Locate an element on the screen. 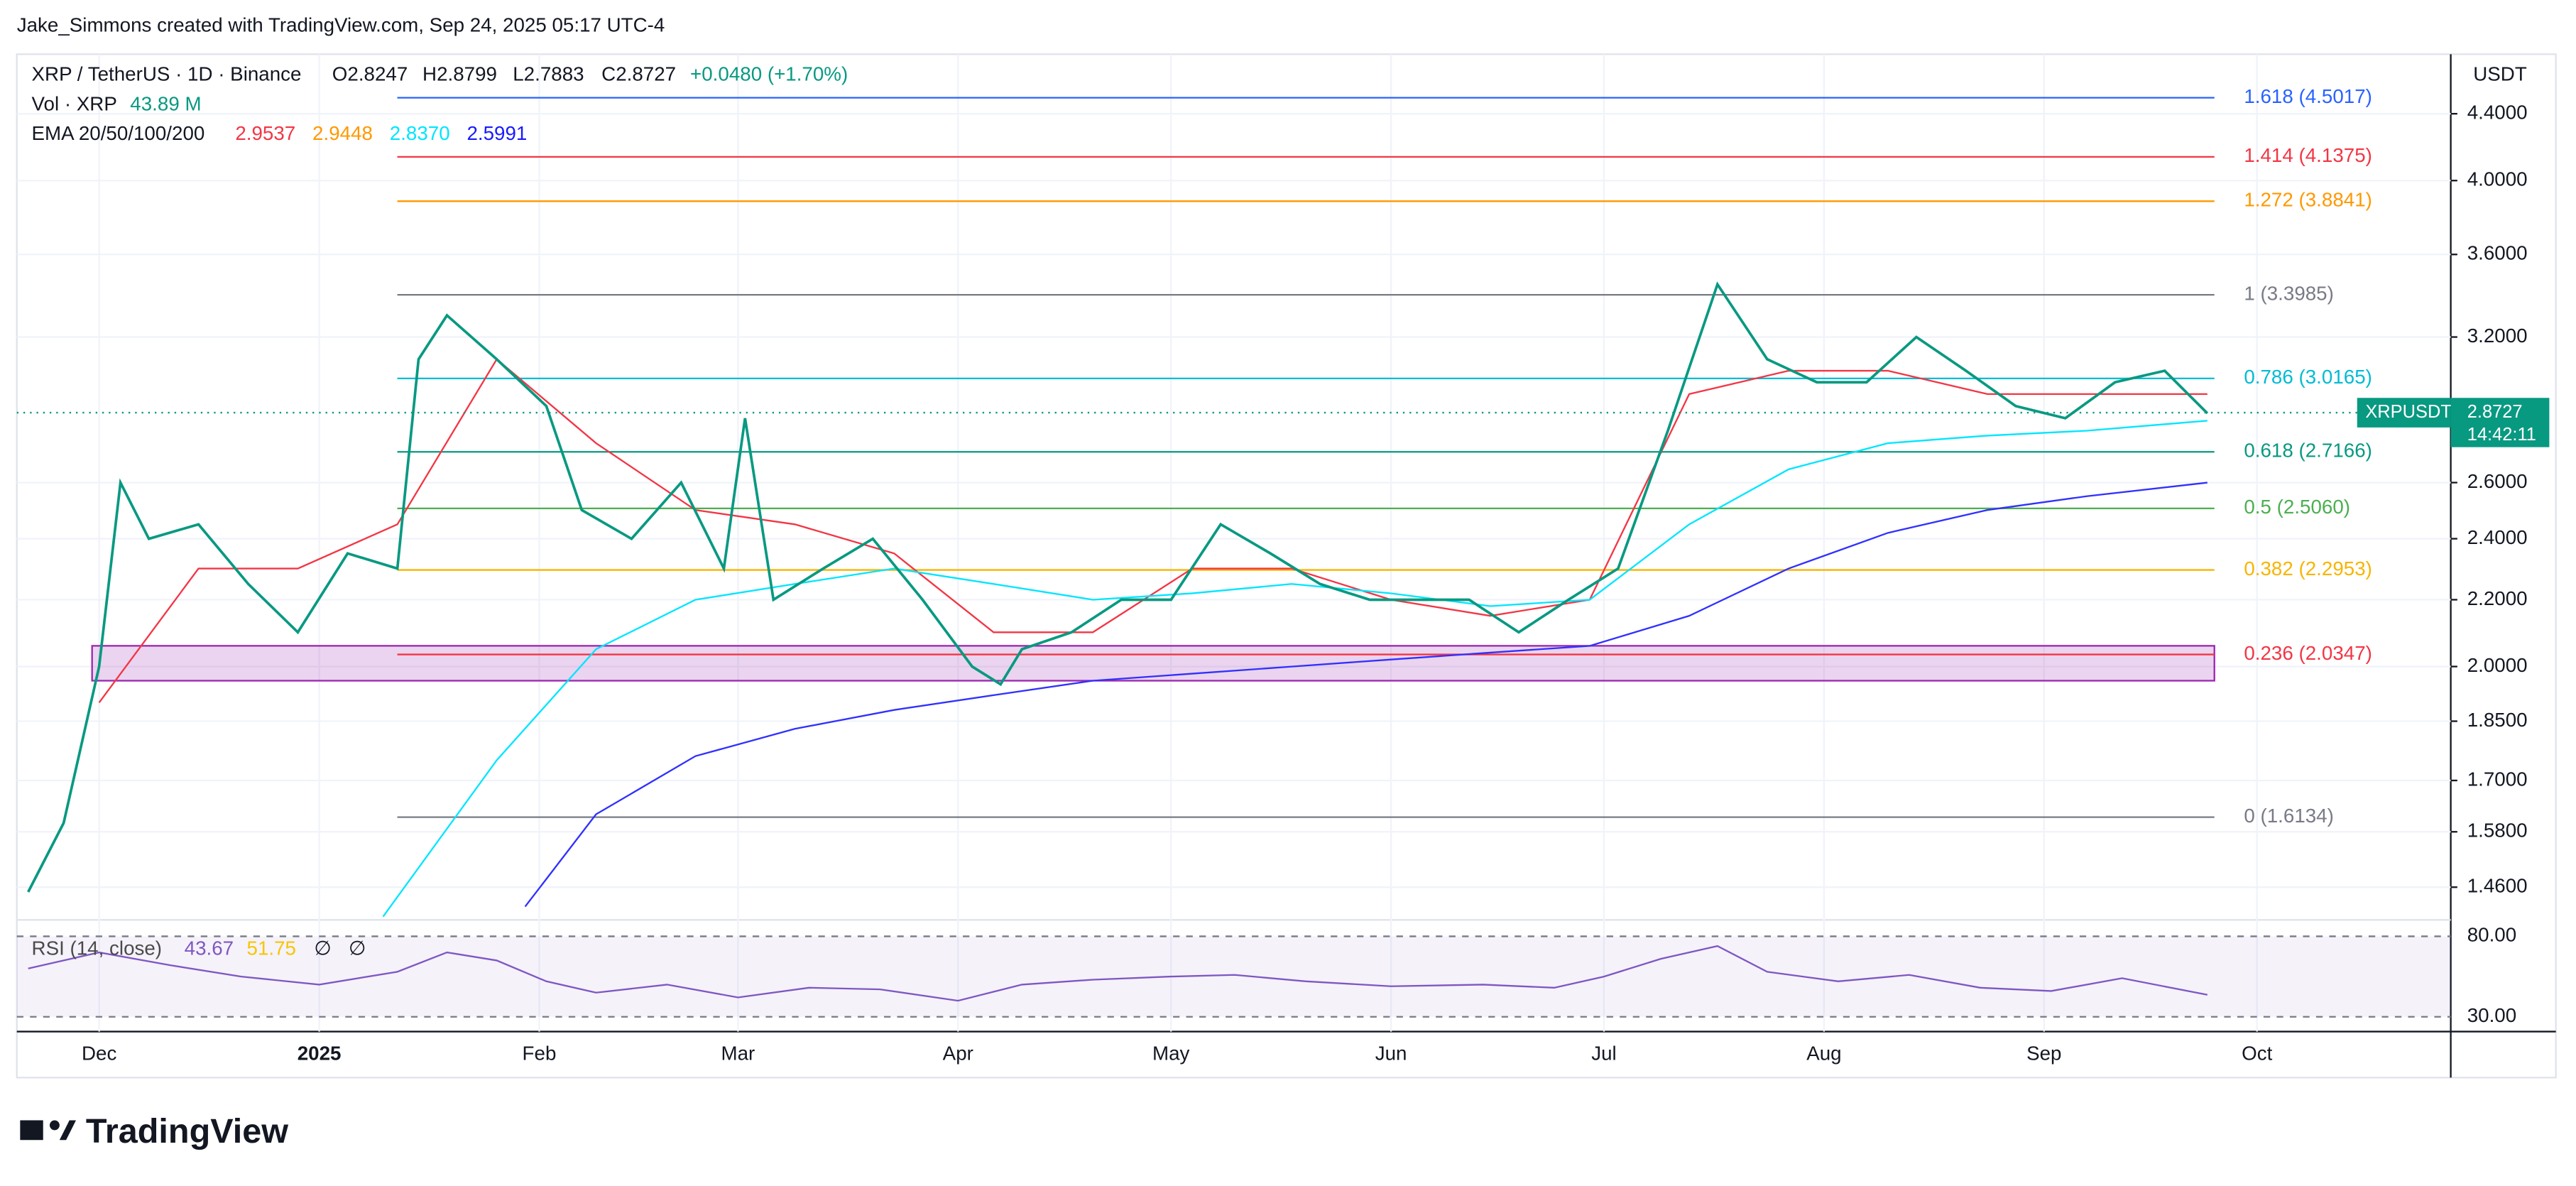 The image size is (2576, 1186). change: +0.0480 (+1.70%) is located at coordinates (769, 74).